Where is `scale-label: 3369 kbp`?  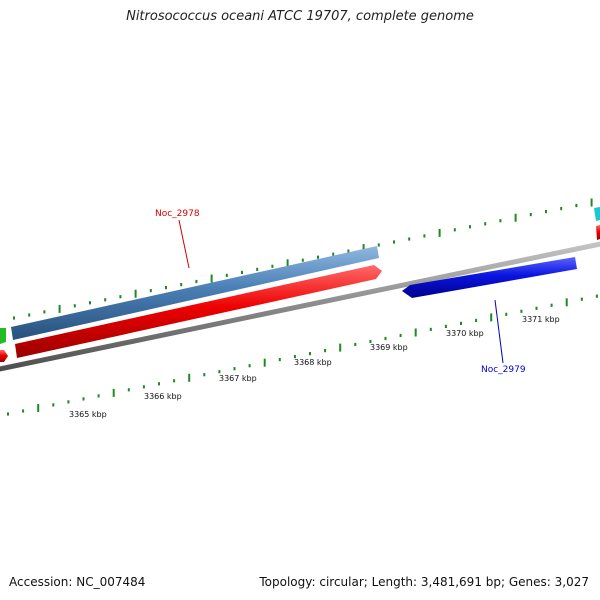 scale-label: 3369 kbp is located at coordinates (389, 347).